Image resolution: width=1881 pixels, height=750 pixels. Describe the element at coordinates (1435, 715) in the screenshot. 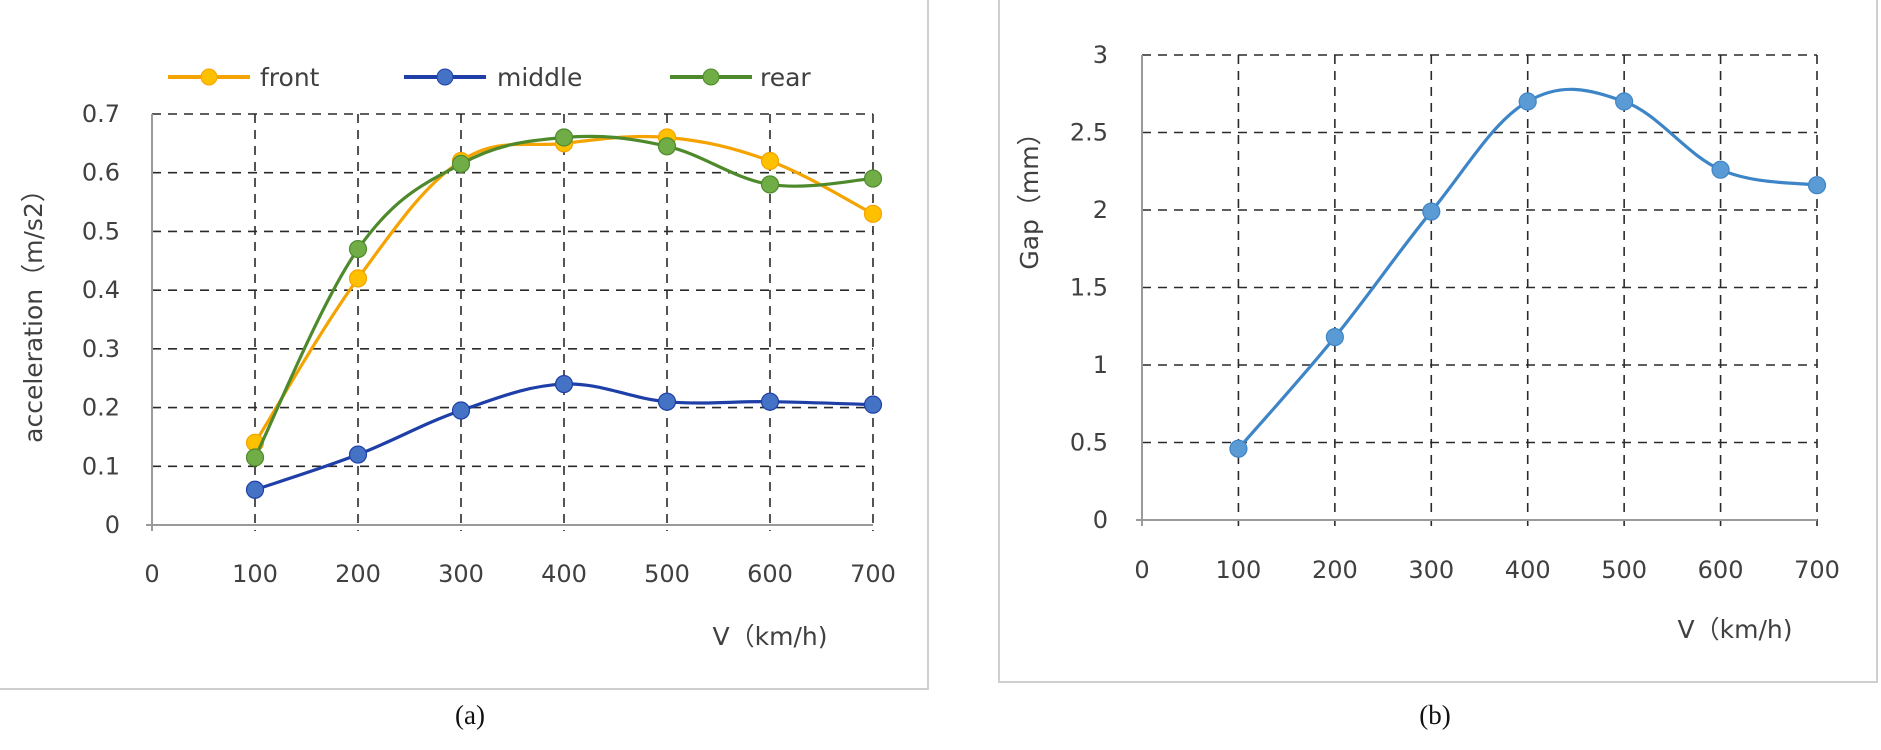

I see `caption-b: (b)` at that location.